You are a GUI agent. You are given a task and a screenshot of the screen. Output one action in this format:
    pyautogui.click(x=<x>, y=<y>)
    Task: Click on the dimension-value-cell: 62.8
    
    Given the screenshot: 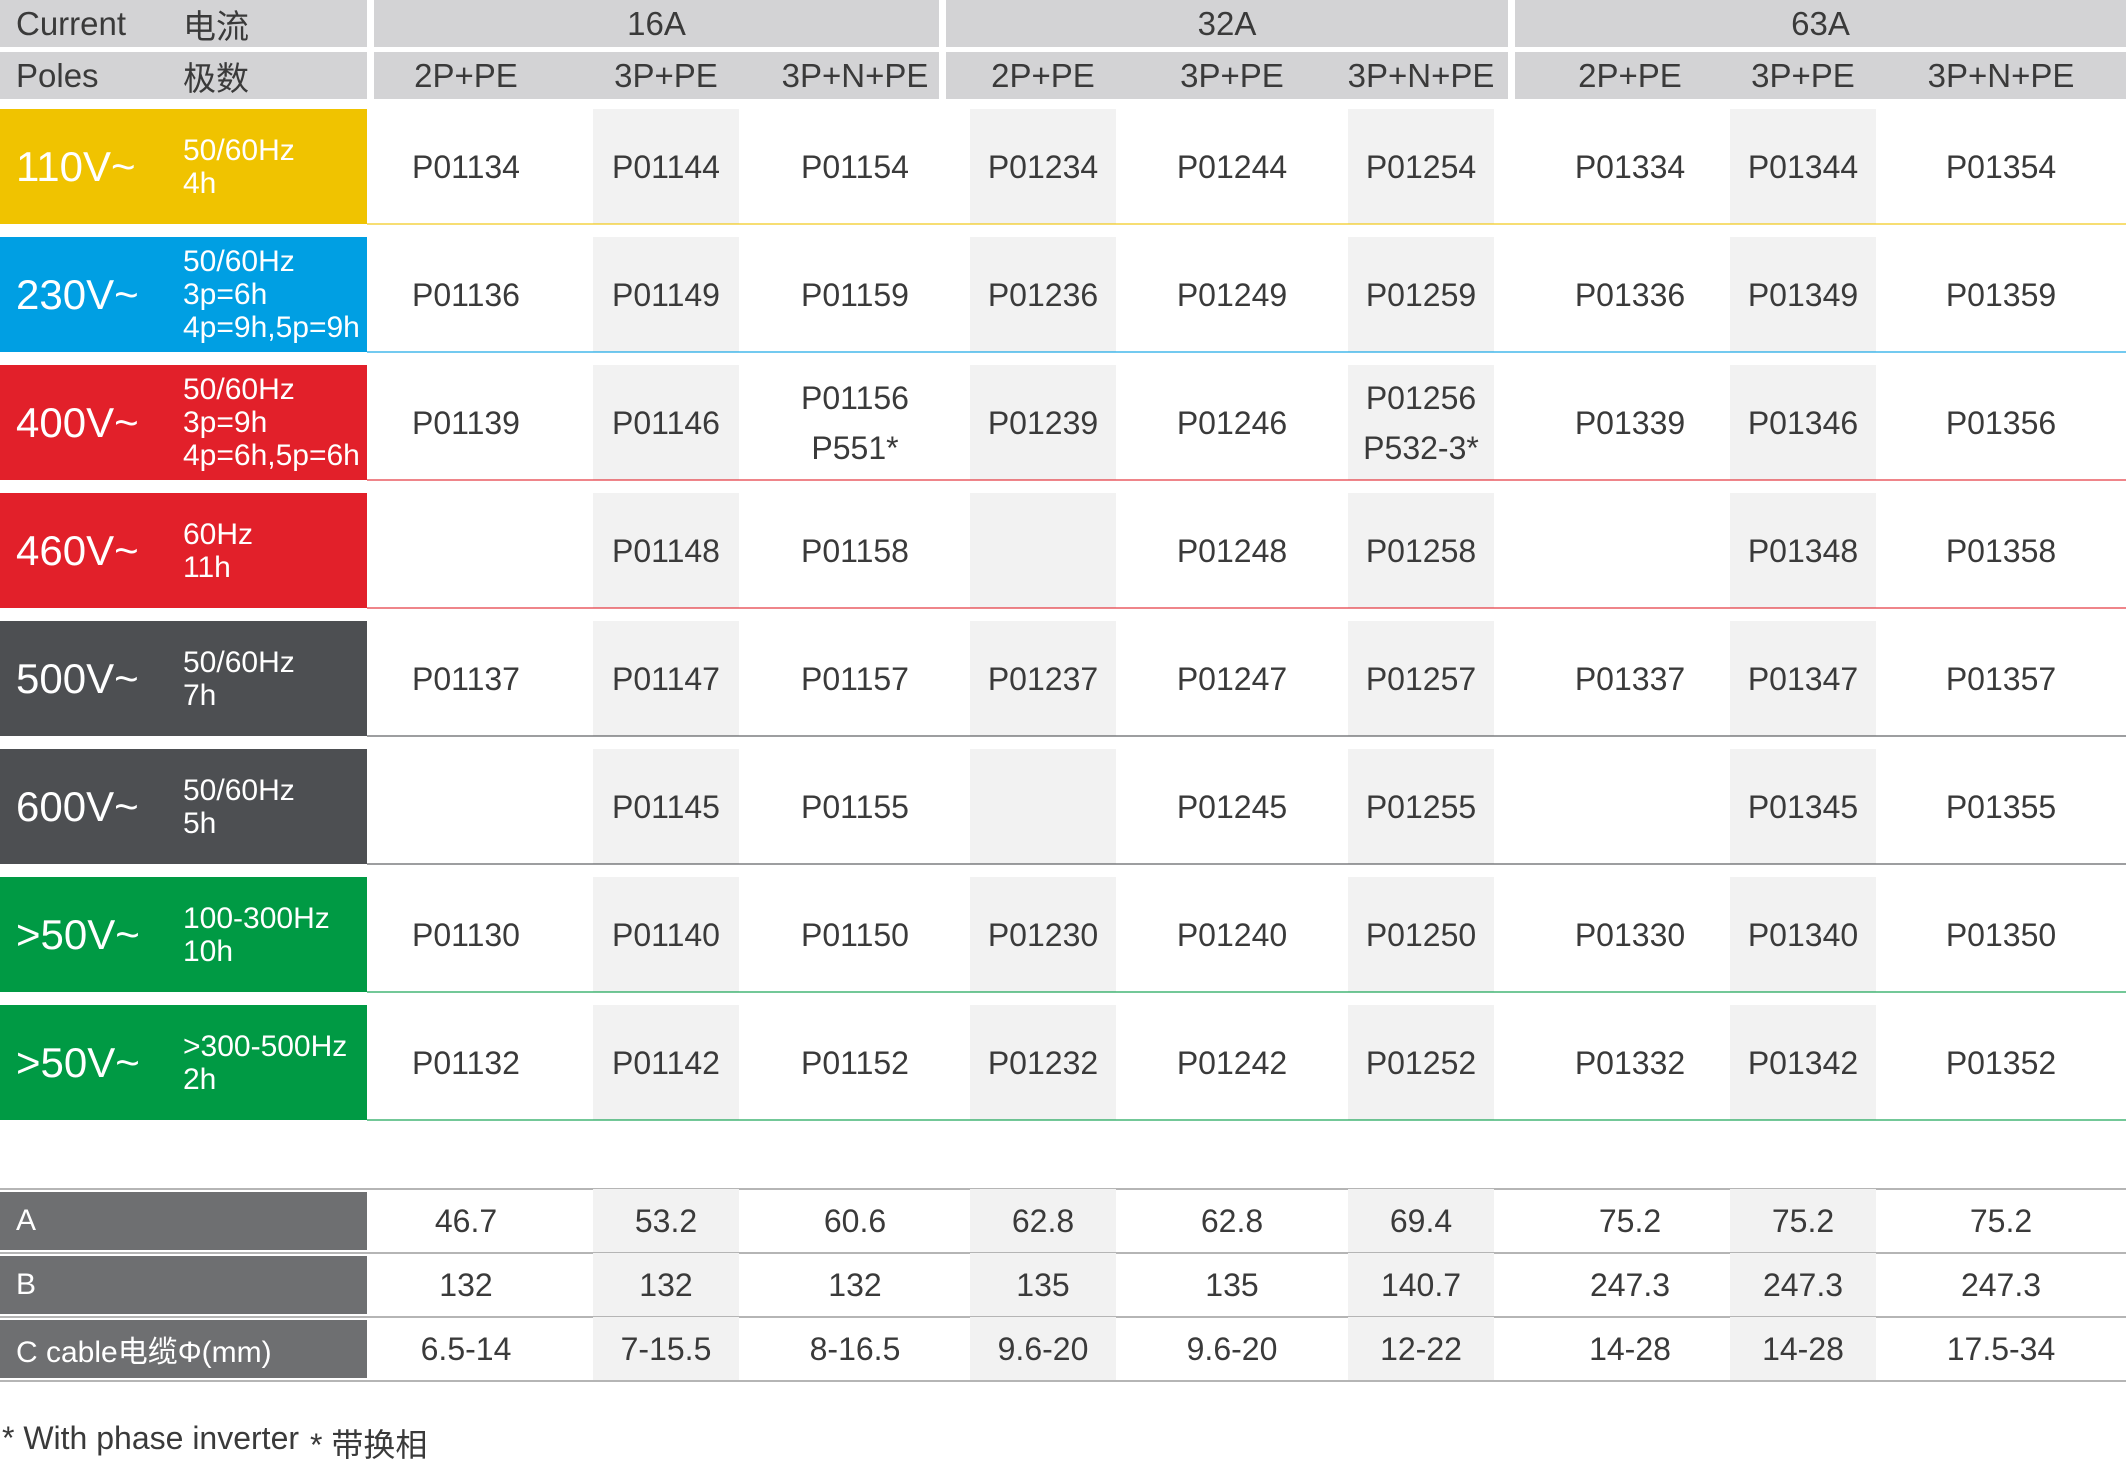 What is the action you would take?
    pyautogui.click(x=1043, y=1221)
    